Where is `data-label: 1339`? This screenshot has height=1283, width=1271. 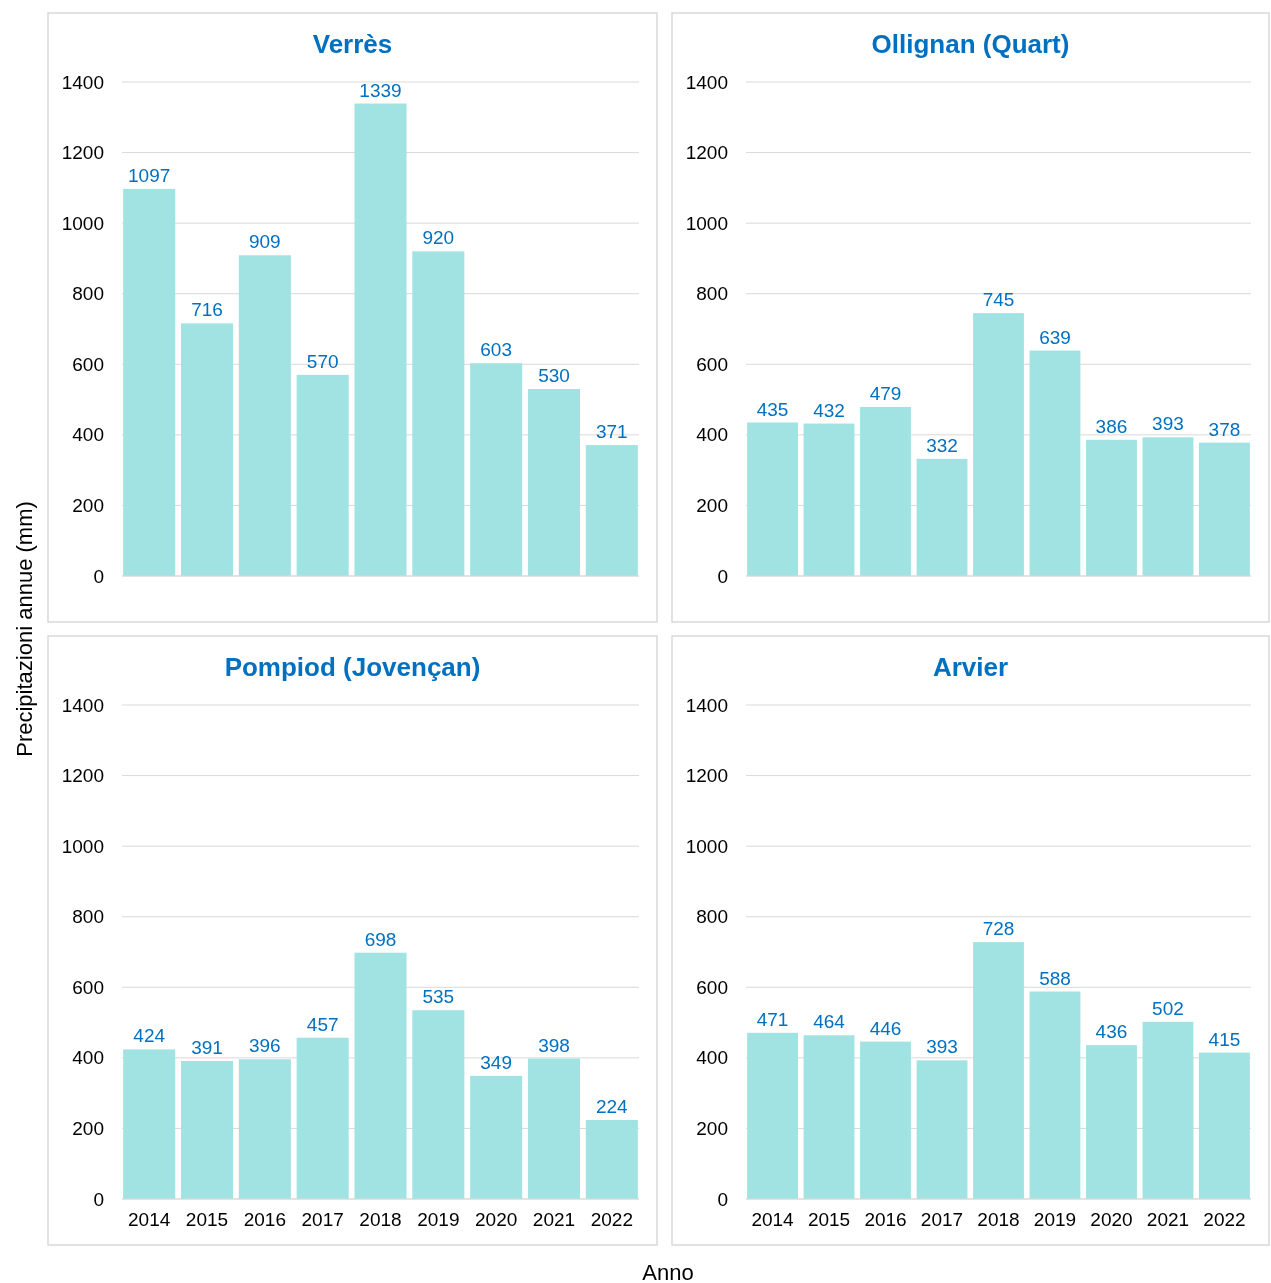 data-label: 1339 is located at coordinates (380, 90).